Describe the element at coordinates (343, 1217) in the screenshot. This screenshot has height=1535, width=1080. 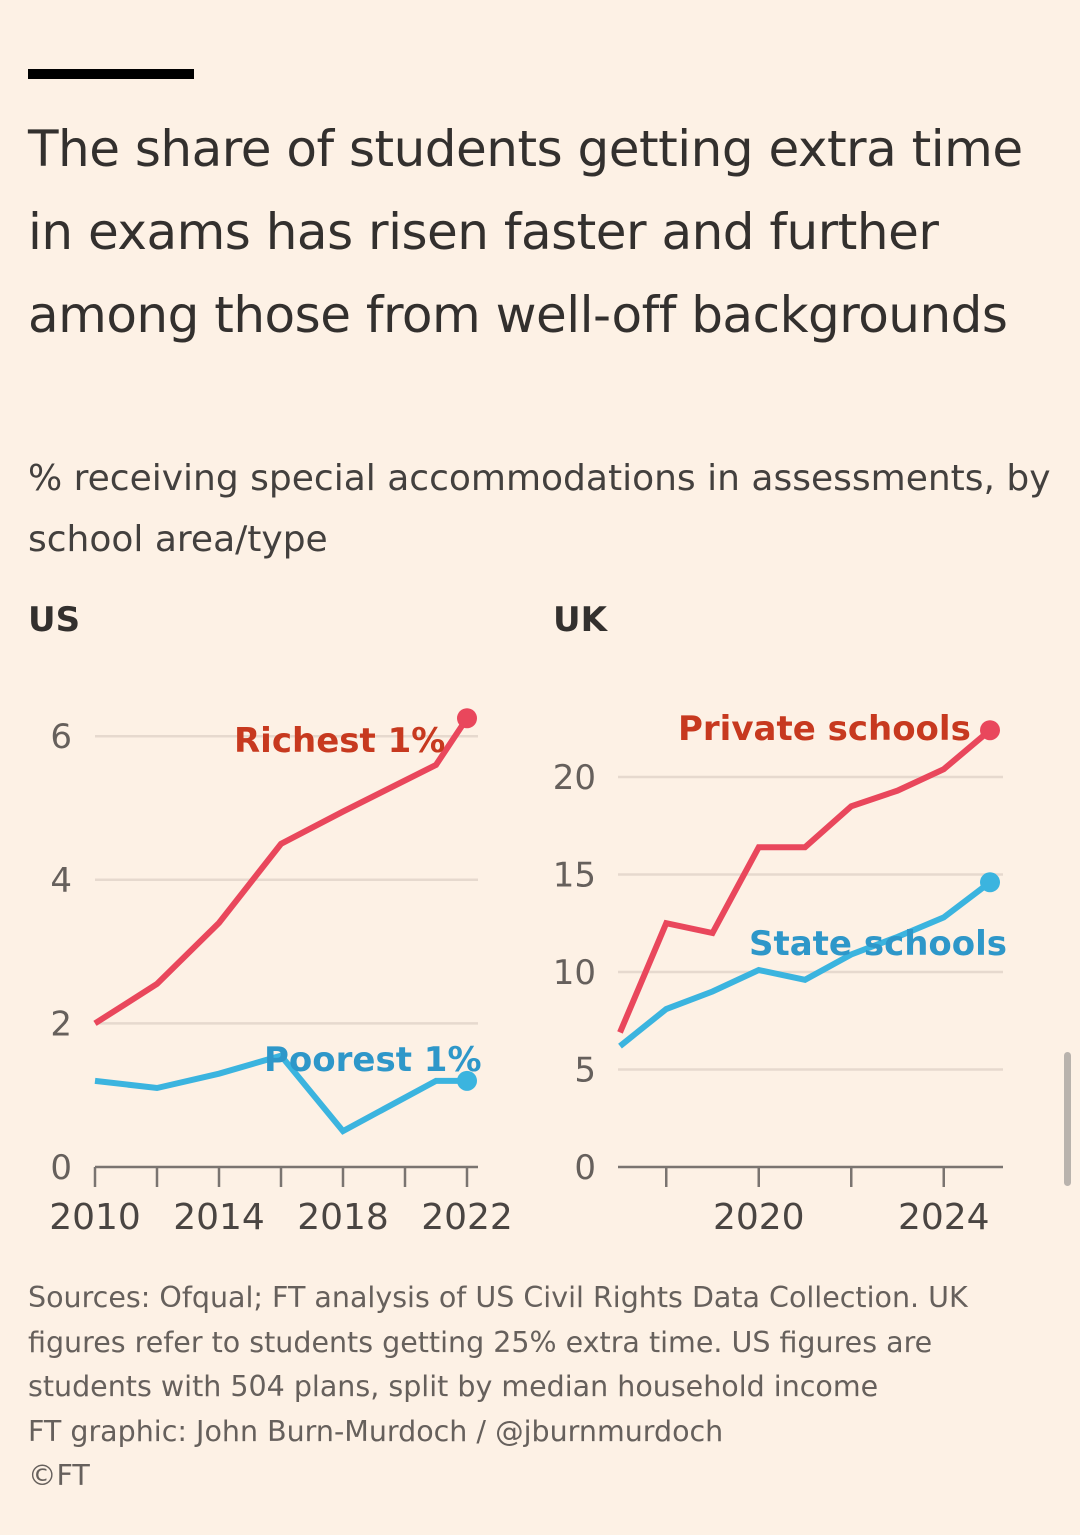
I see `us-x-tick-label: 2018` at that location.